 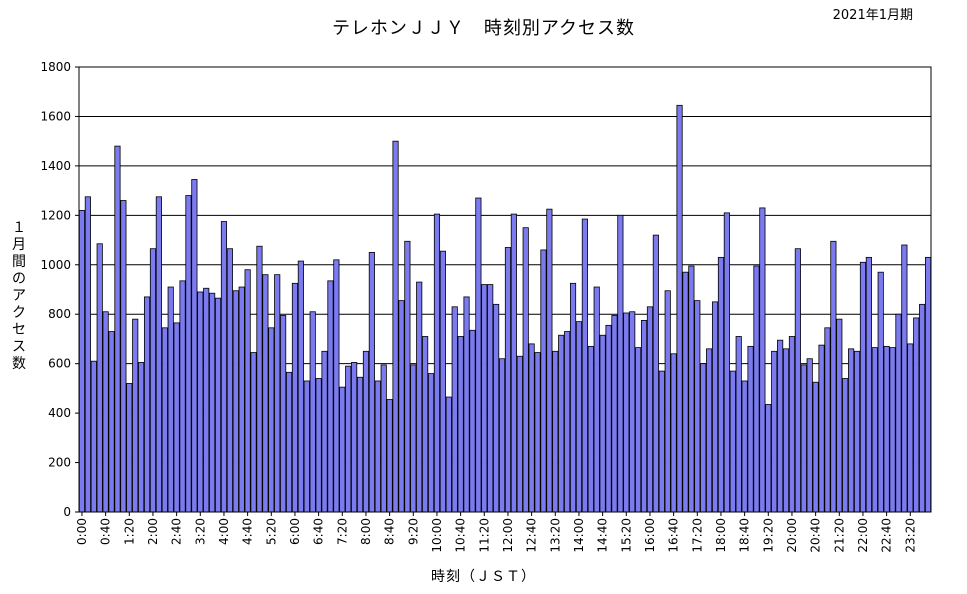 I want to click on x-tick-label: 20:40, so click(x=816, y=535).